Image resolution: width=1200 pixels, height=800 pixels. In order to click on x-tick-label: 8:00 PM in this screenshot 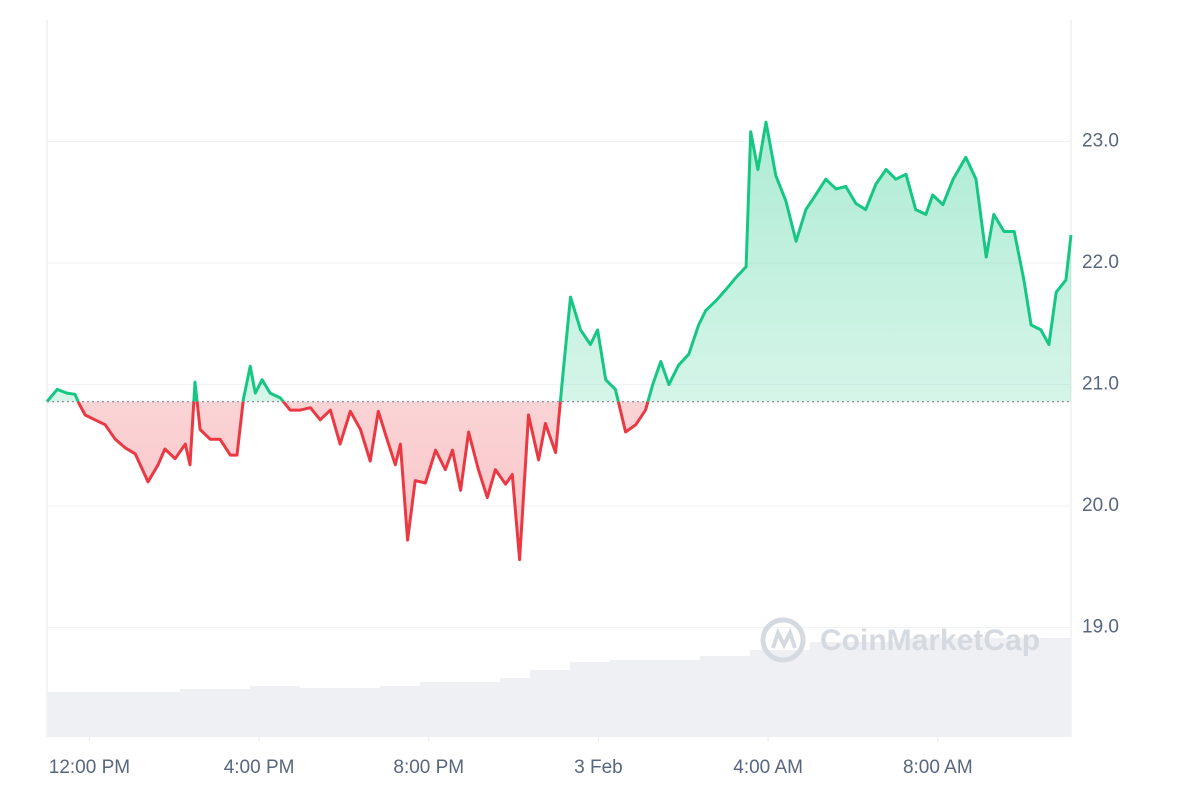, I will do `click(428, 767)`.